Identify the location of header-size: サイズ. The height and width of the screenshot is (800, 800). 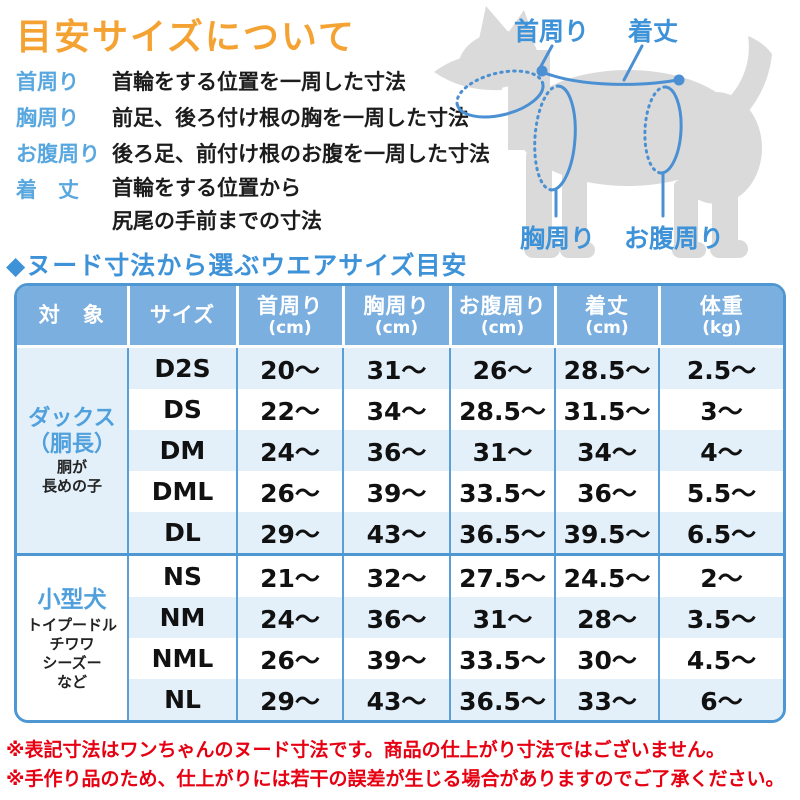
(183, 317).